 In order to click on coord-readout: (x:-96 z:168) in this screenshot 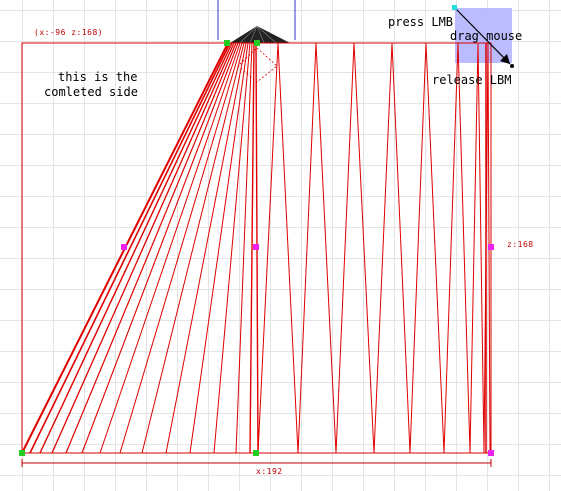, I will do `click(68, 32)`.